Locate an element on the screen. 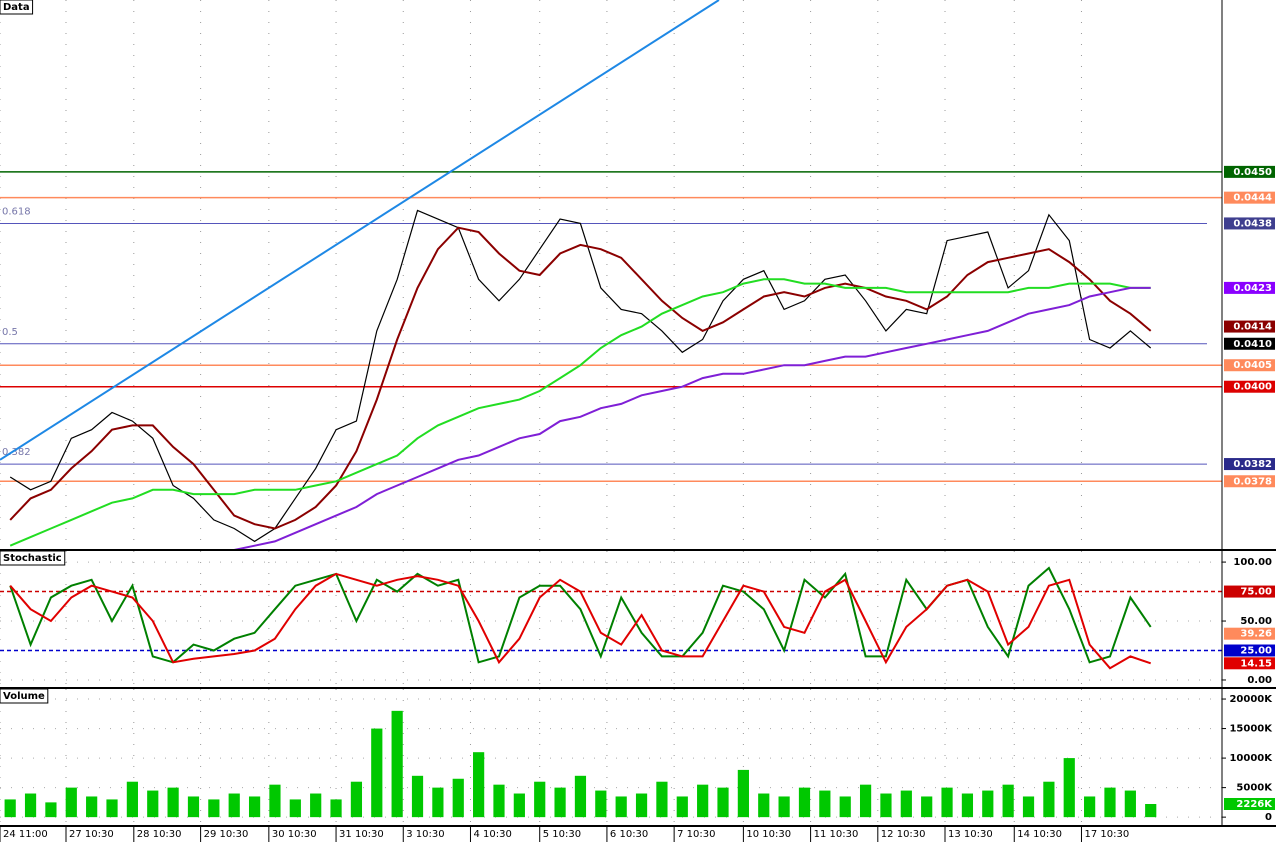 This screenshot has height=842, width=1276. series-line is located at coordinates (580, 621).